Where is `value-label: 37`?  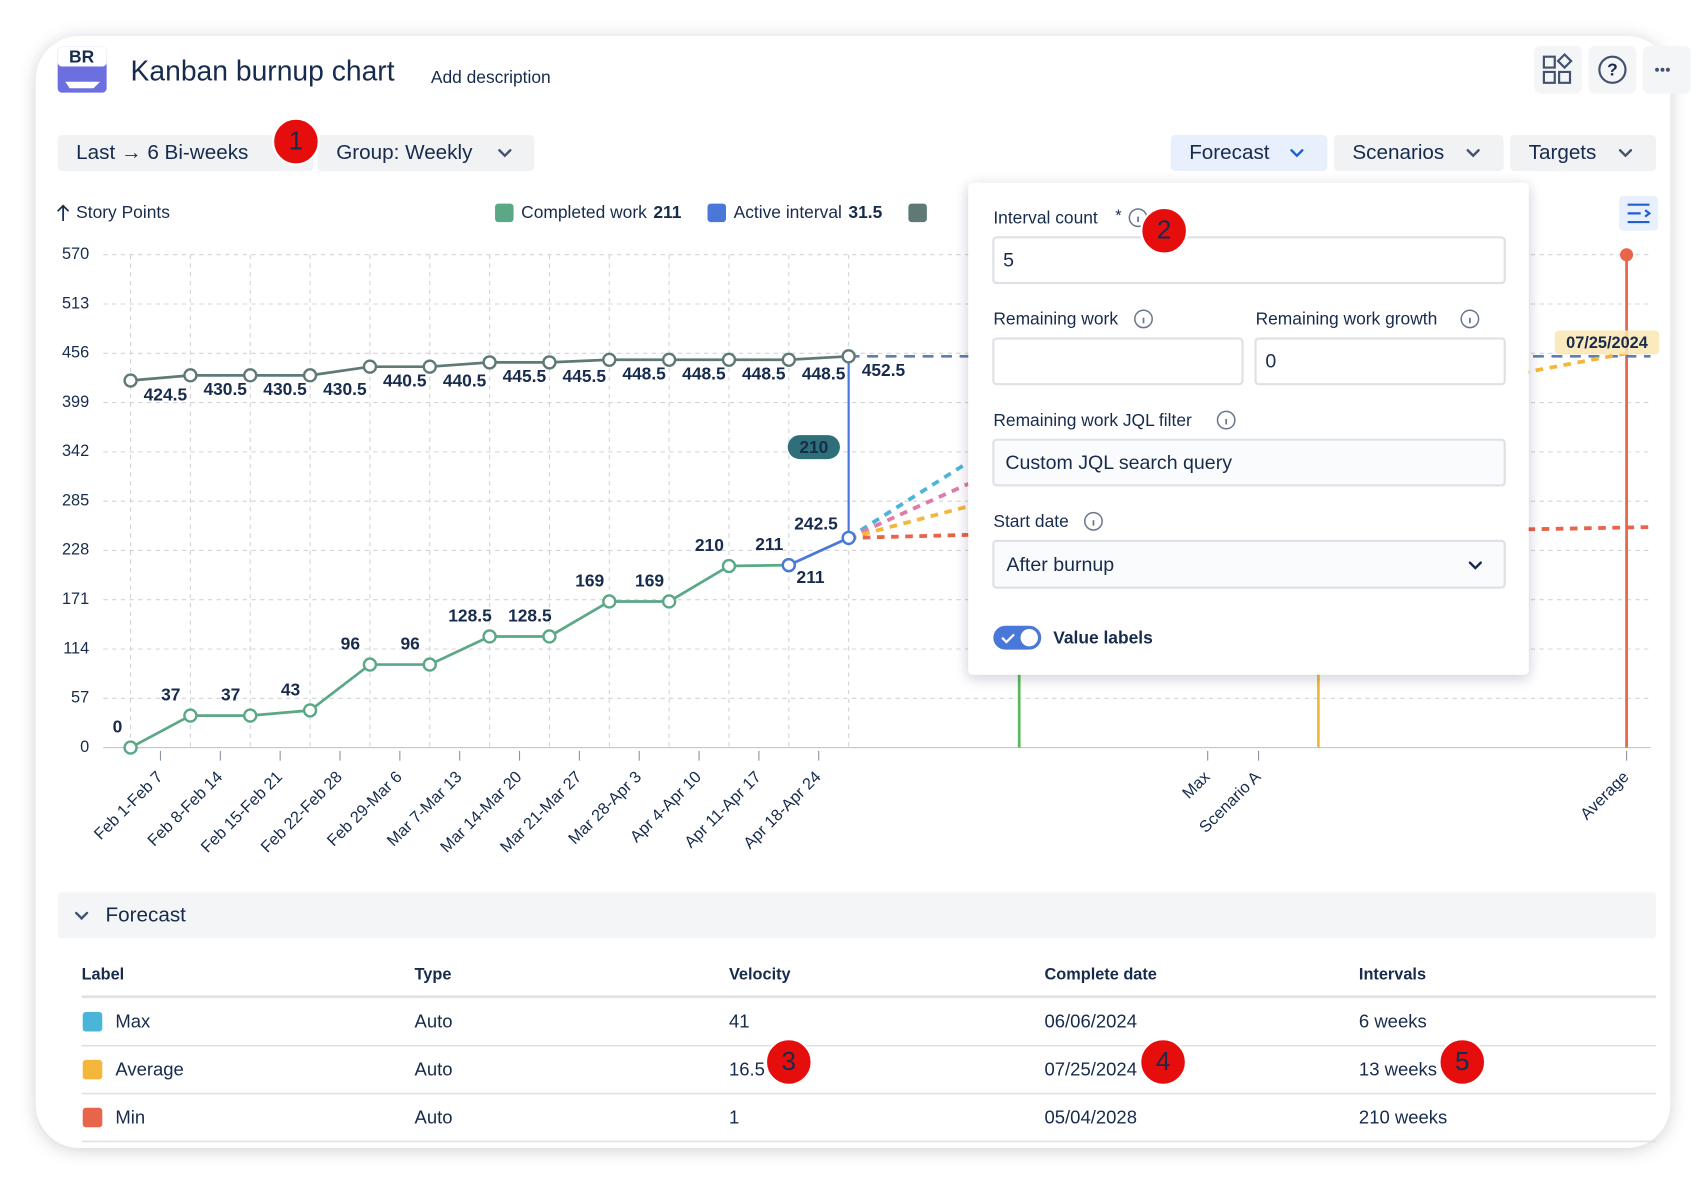
value-label: 37 is located at coordinates (230, 695).